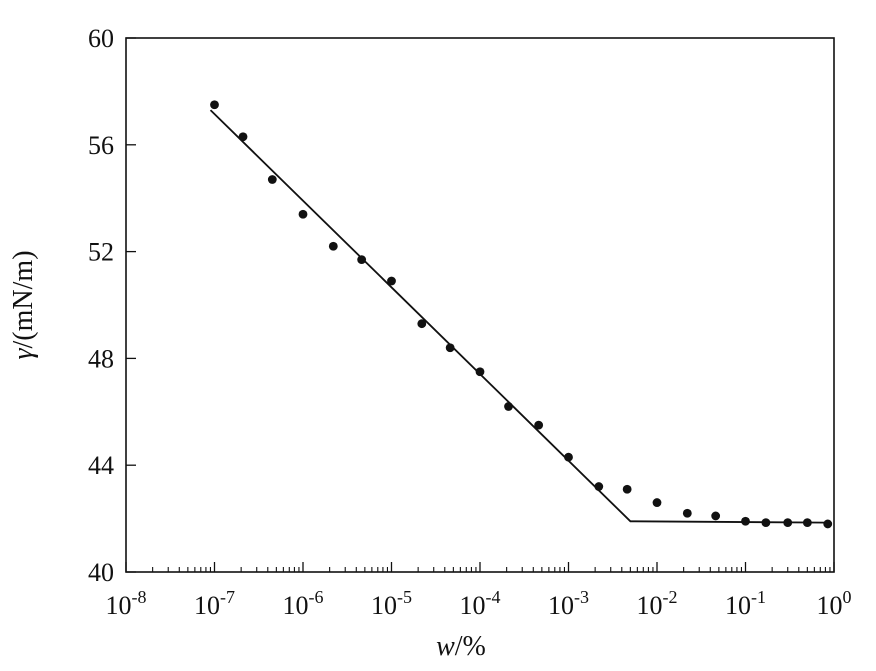 This screenshot has height=671, width=876. I want to click on x-tick-labels: 10⁻⁸ 10⁻⁷ 10⁻⁶ 10⁻⁵ 10⁻⁴ 10⁻³ 10⁻² 10⁻¹ 10⁰, so click(479, 603).